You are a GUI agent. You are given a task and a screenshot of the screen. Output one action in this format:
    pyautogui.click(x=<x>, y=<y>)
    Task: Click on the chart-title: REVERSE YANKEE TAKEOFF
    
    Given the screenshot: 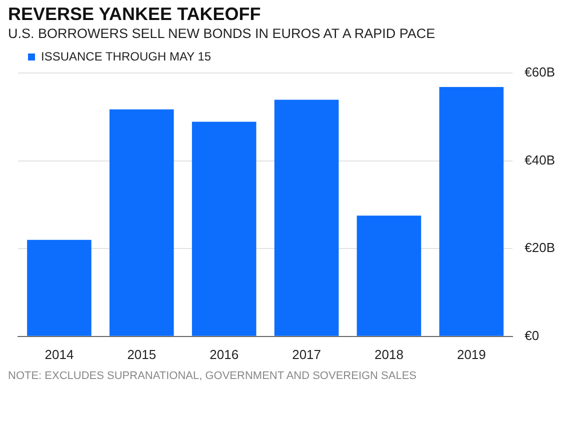 What is the action you would take?
    pyautogui.click(x=135, y=14)
    